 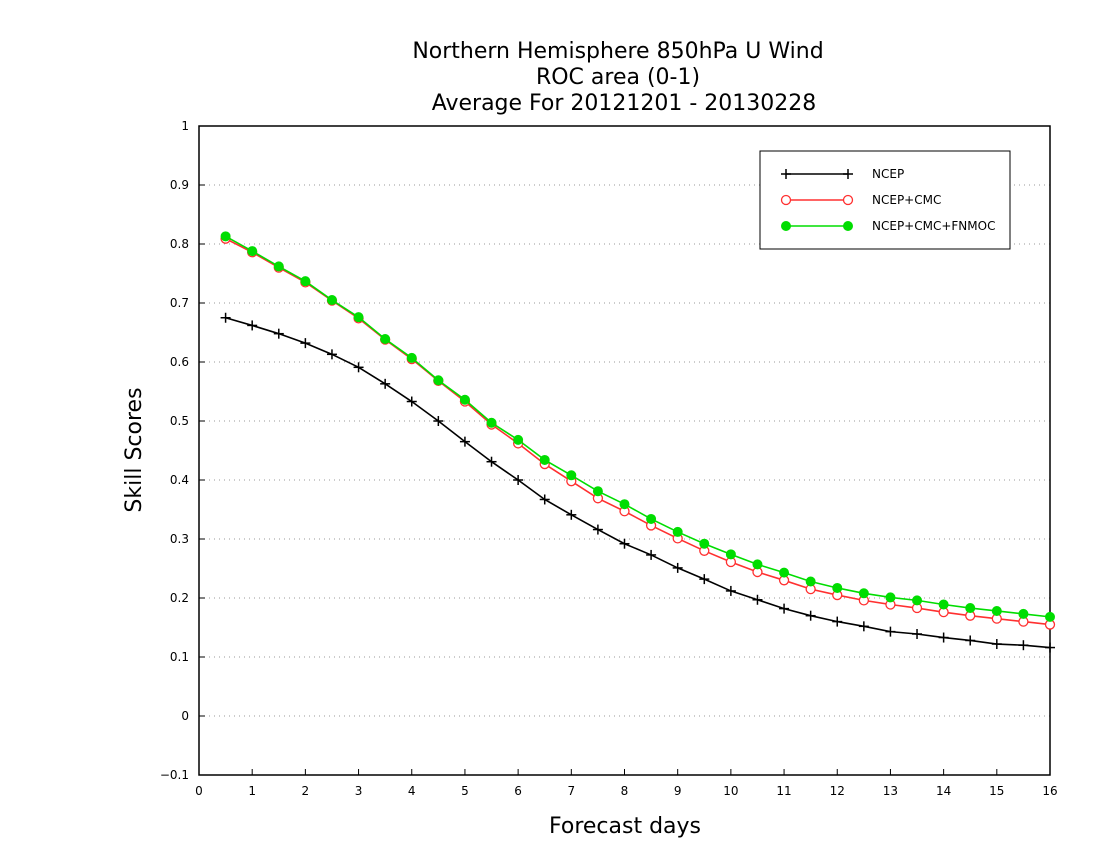 What do you see at coordinates (943, 791) in the screenshot?
I see `x-tick-label: 14` at bounding box center [943, 791].